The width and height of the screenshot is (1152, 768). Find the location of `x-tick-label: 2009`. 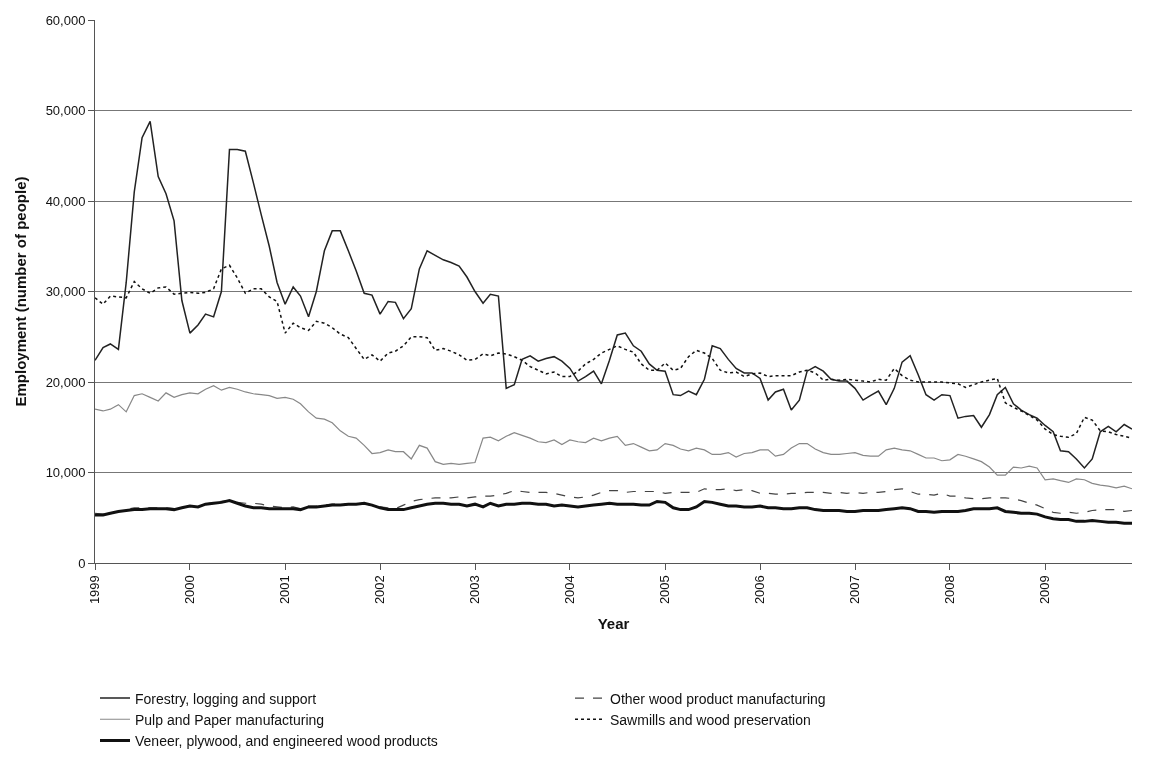

x-tick-label: 2009 is located at coordinates (1045, 590).